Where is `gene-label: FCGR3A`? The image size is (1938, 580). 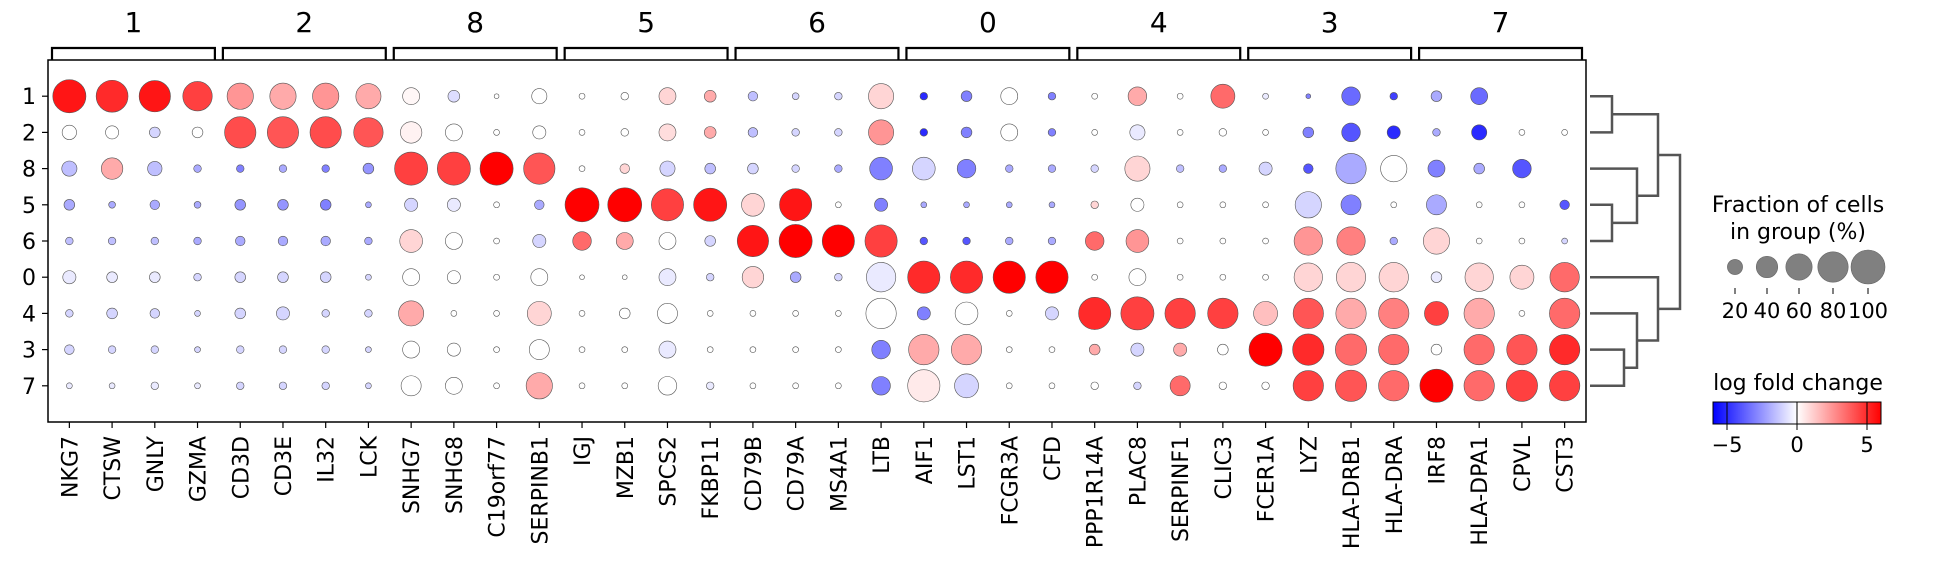 gene-label: FCGR3A is located at coordinates (1010, 480).